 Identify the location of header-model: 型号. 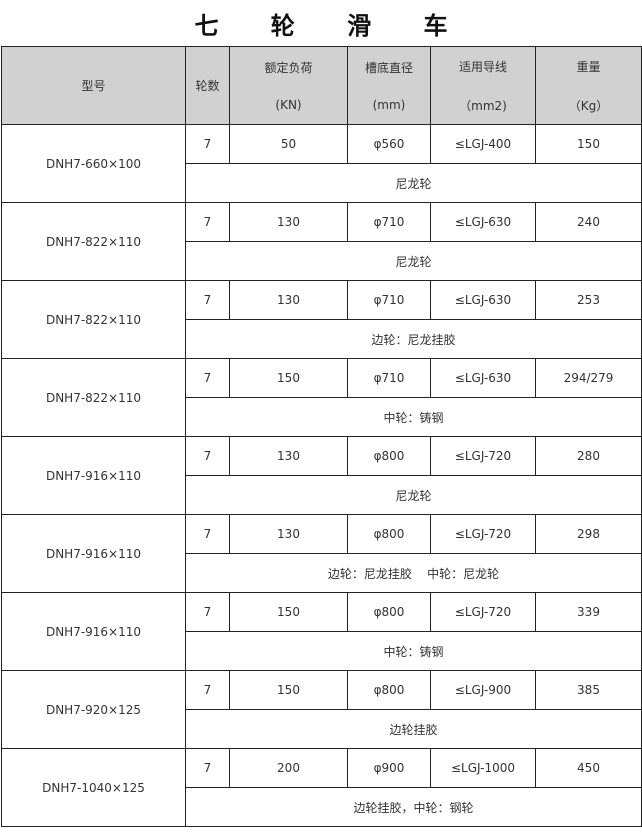
(93, 85).